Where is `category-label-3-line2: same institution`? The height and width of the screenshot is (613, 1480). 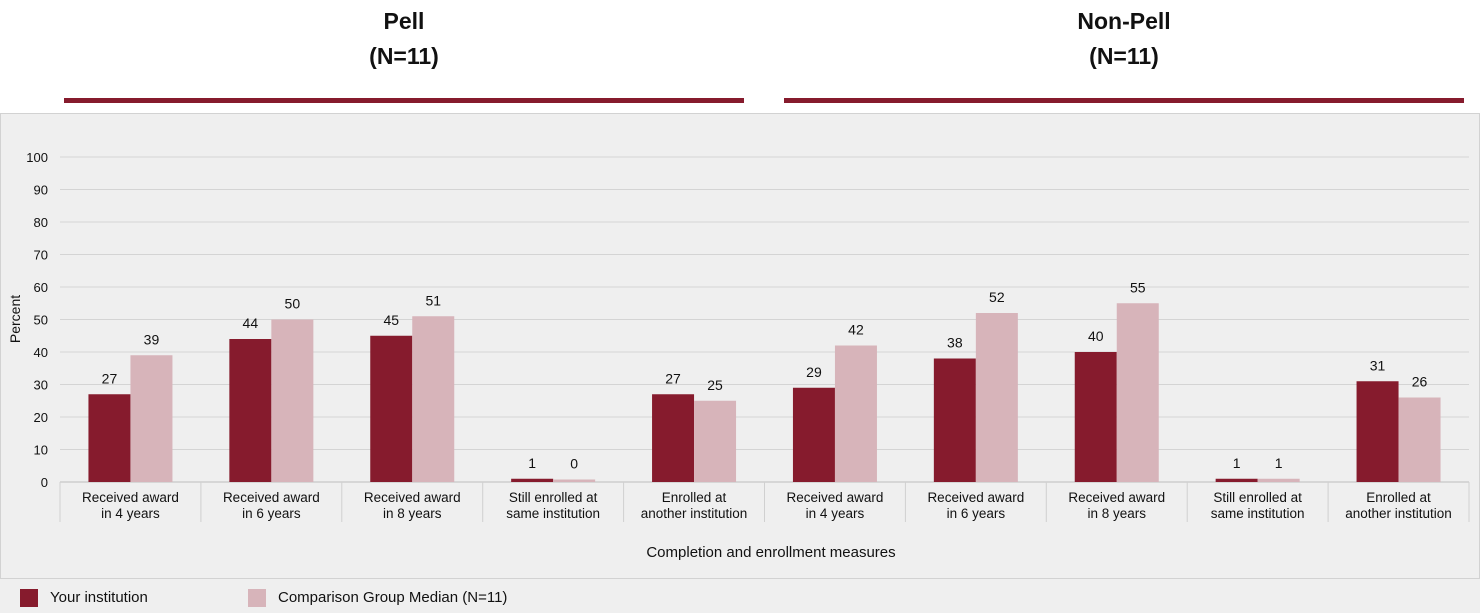
category-label-3-line2: same institution is located at coordinates (553, 513).